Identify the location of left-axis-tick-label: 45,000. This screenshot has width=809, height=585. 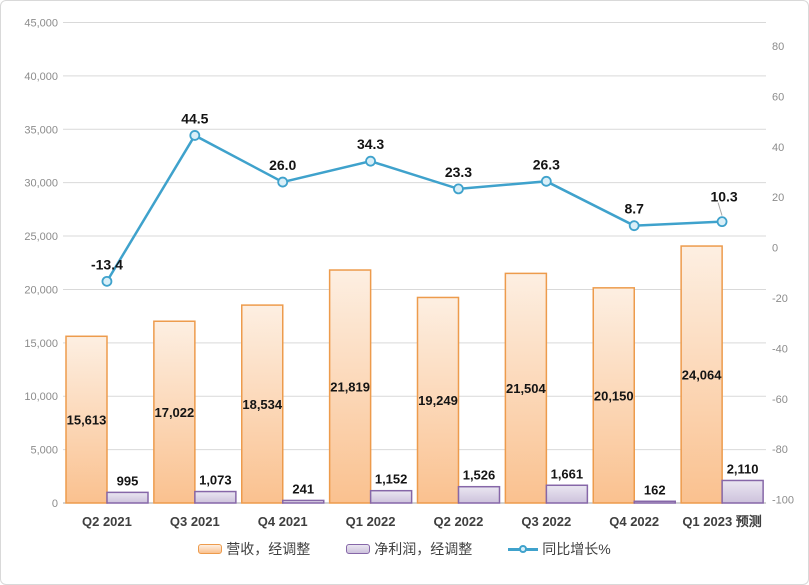
(41, 24).